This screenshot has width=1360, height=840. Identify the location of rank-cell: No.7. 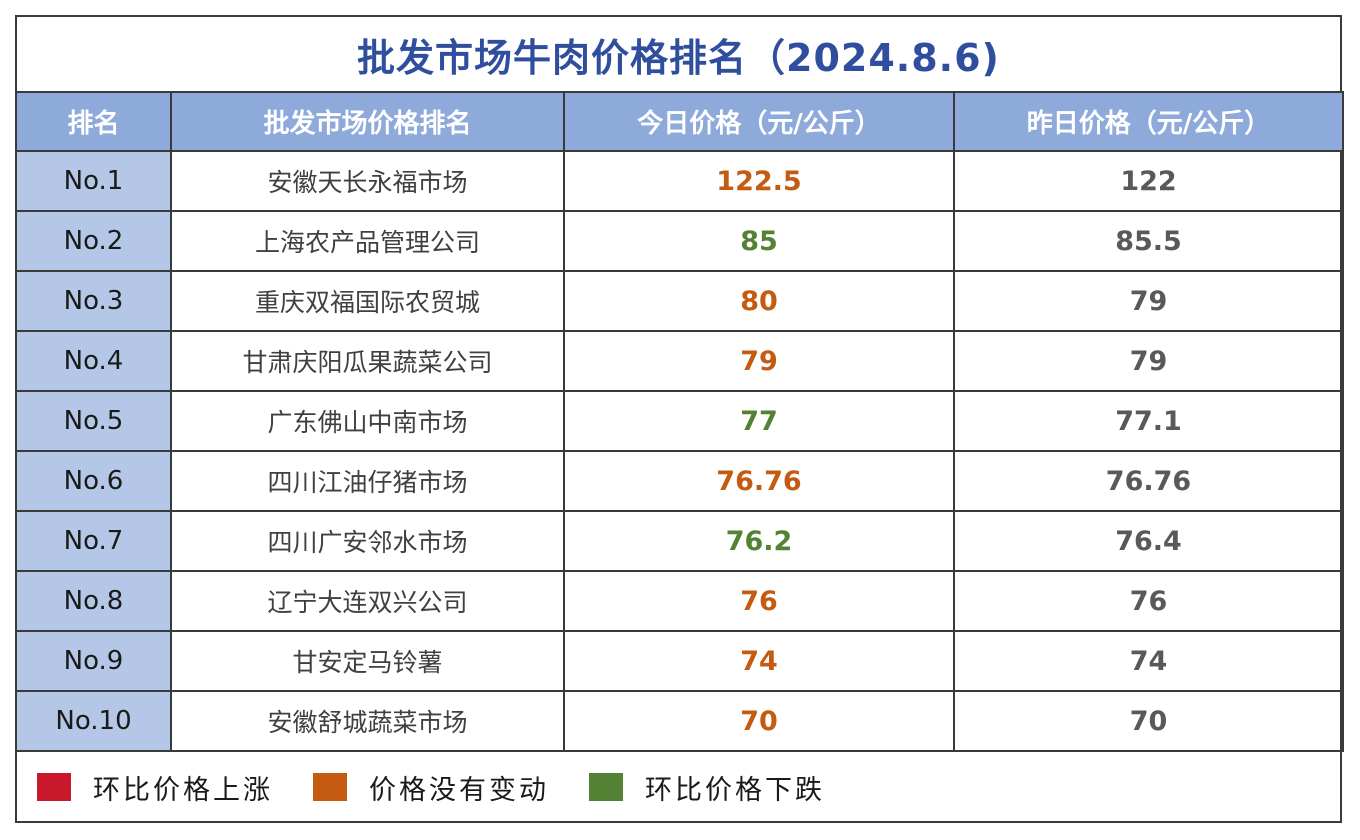
(93, 541).